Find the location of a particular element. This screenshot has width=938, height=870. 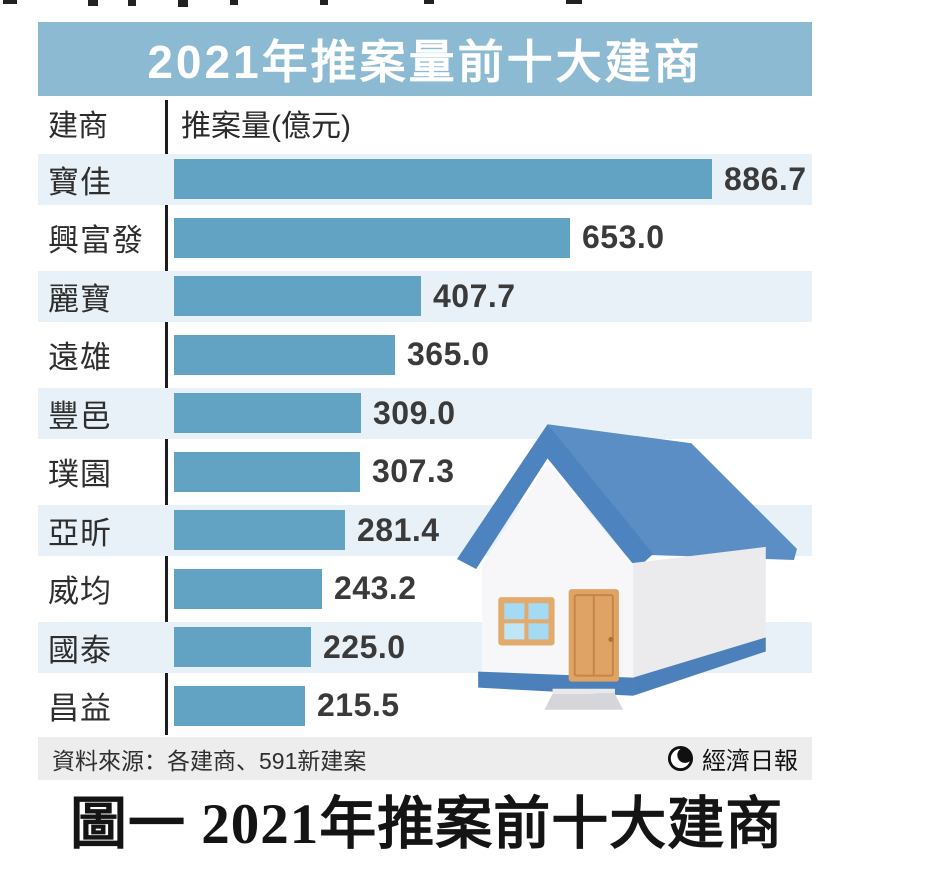

publisher-name: 經濟日報 is located at coordinates (750, 761).